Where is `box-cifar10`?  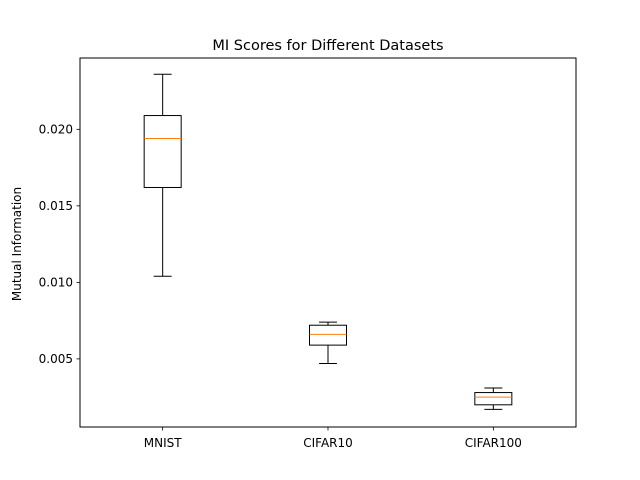
box-cifar10 is located at coordinates (328, 335).